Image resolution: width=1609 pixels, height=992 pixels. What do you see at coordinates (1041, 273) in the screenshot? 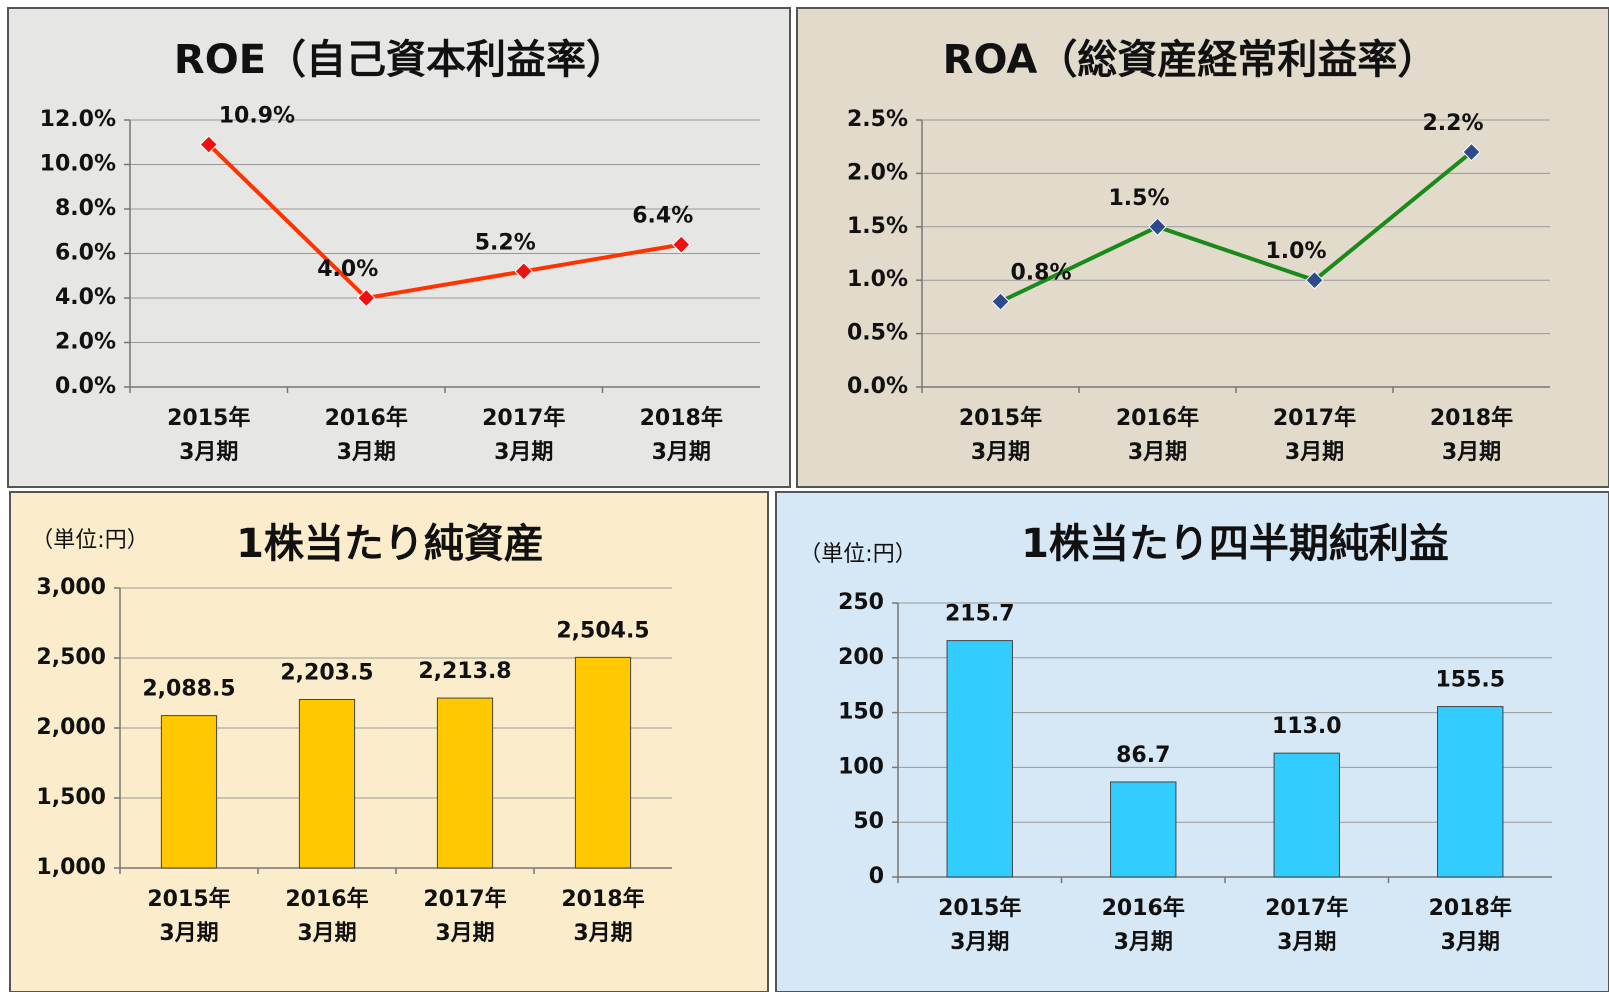
I see `value-label: 0.8%` at bounding box center [1041, 273].